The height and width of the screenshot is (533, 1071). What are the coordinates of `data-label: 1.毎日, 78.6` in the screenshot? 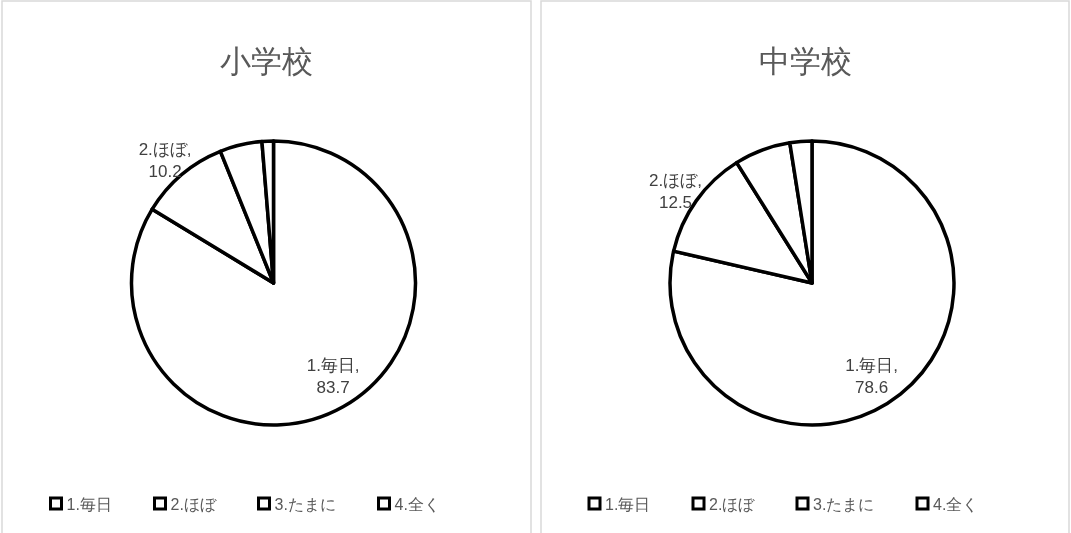 It's located at (872, 377).